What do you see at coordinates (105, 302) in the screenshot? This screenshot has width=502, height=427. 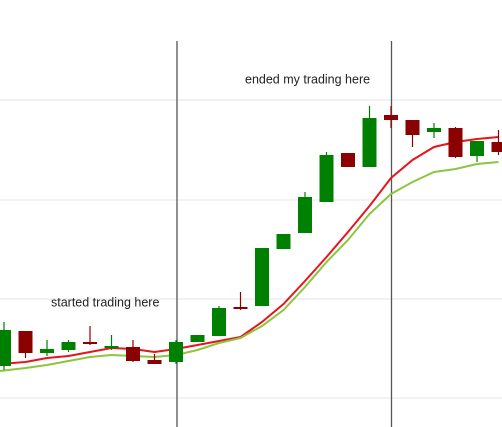 I see `annotation: started trading here` at bounding box center [105, 302].